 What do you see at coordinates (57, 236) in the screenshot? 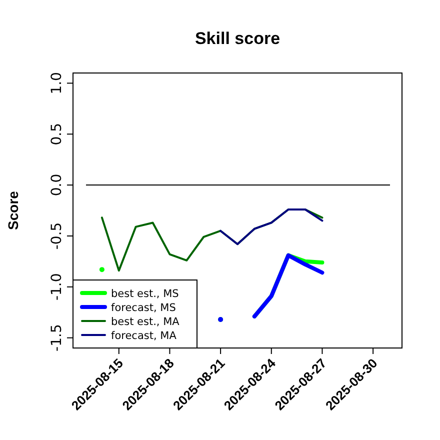
I see `y-tick-label: -0.5` at bounding box center [57, 236].